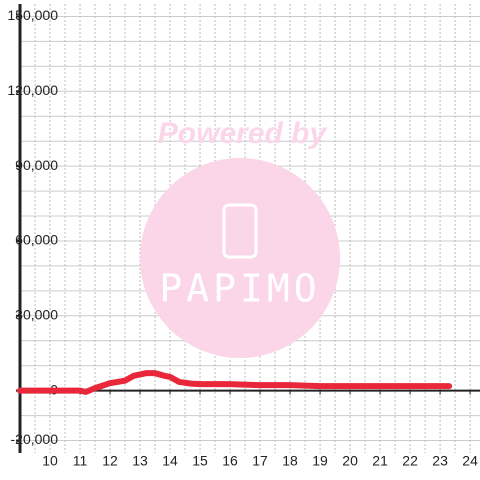 The width and height of the screenshot is (480, 480). What do you see at coordinates (170, 461) in the screenshot?
I see `x-tick-label: 14` at bounding box center [170, 461].